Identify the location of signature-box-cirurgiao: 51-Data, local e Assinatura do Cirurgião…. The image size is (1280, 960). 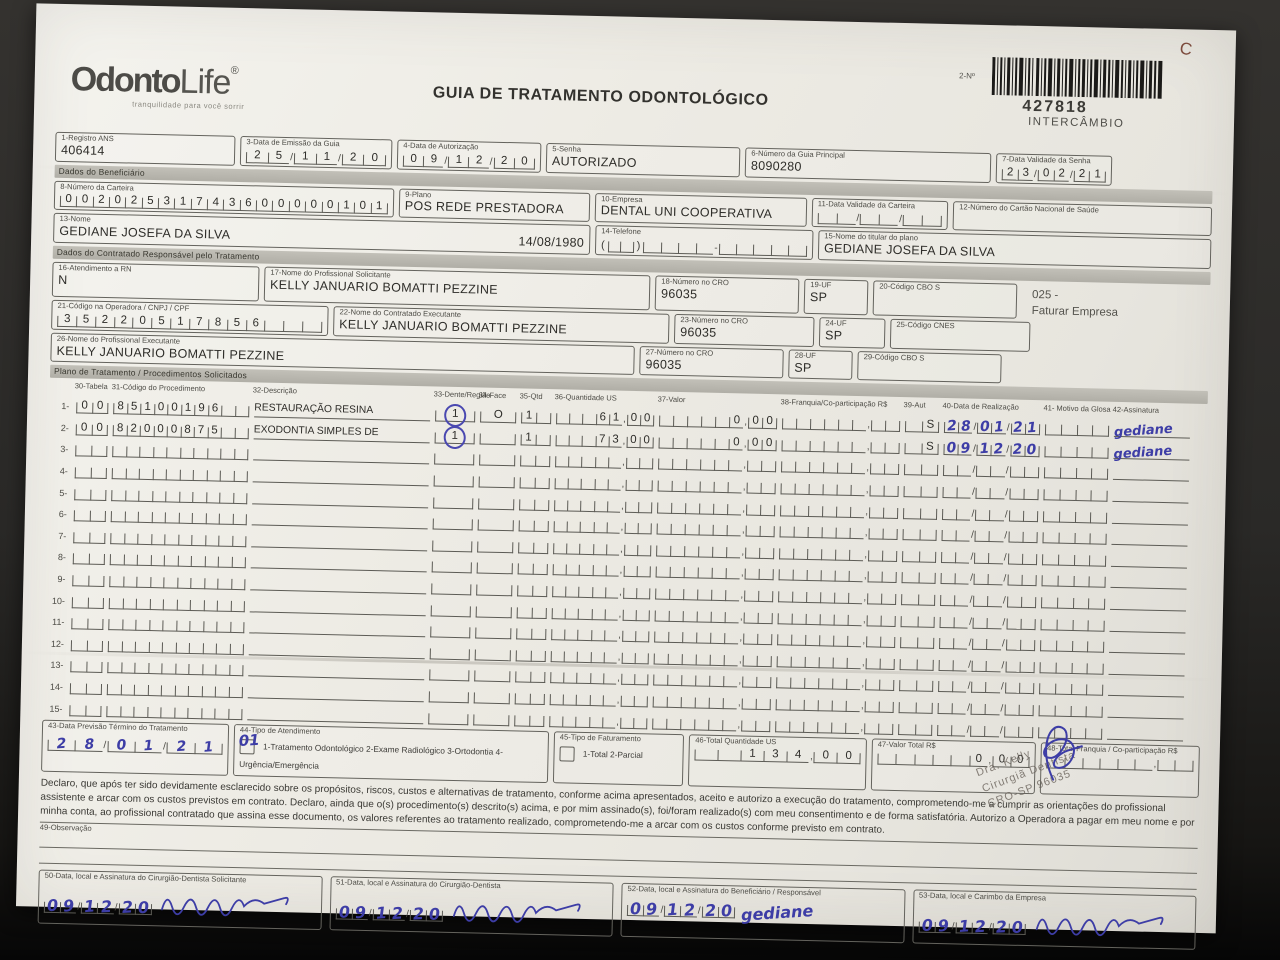
(471, 906).